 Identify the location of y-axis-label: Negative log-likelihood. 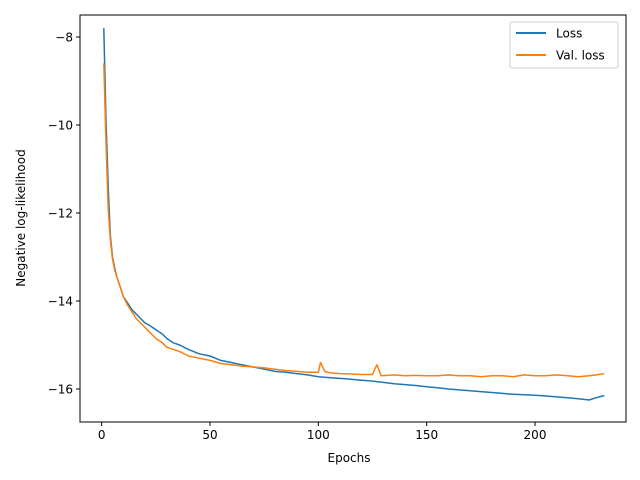
(21, 217).